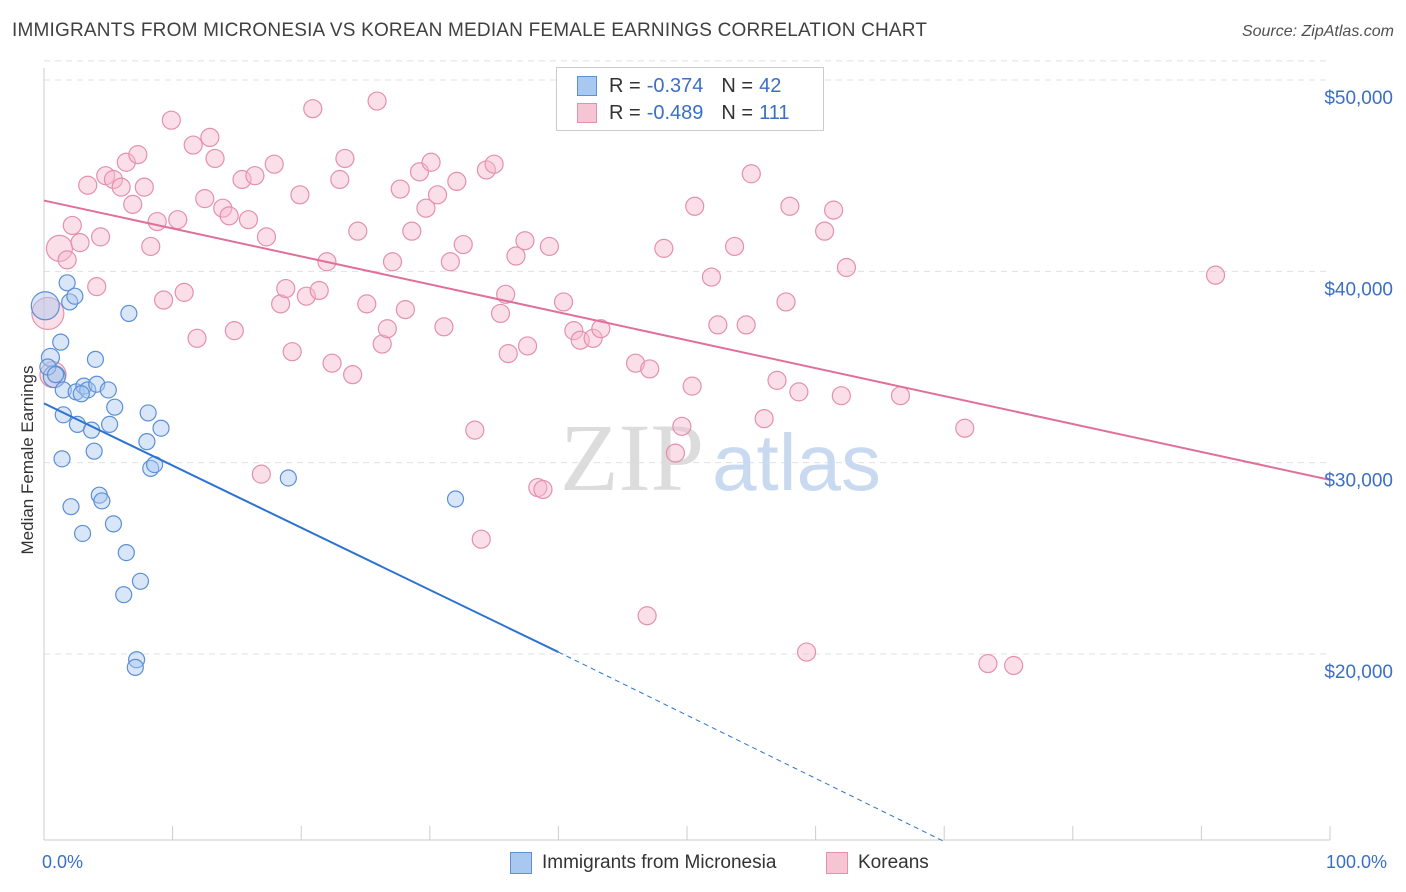 The image size is (1406, 892). I want to click on correlation-legend: R = -0.374 N = 42 R = -0.489 N = 111, so click(690, 99).